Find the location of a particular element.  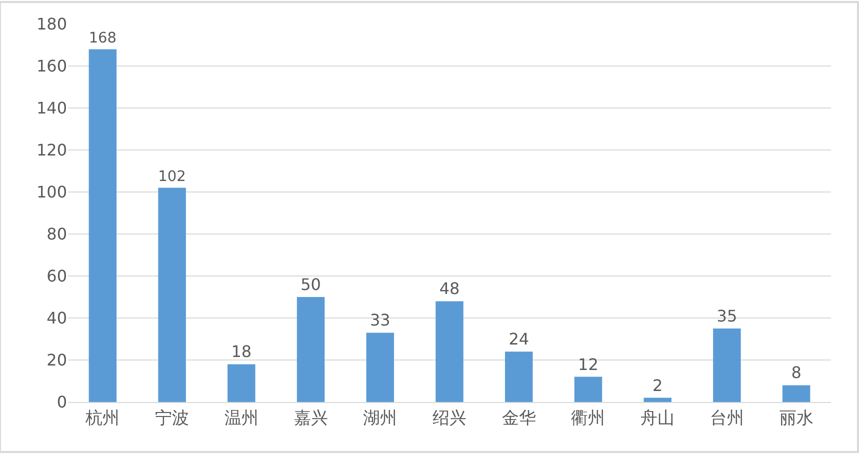

data-label: 50 is located at coordinates (310, 284).